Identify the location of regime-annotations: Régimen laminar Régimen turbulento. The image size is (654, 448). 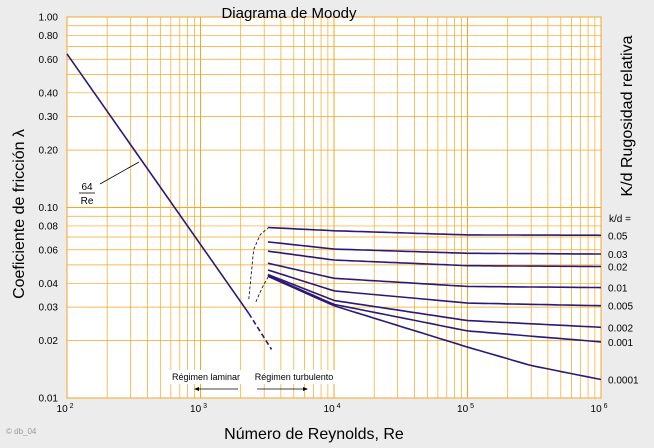
(252, 380).